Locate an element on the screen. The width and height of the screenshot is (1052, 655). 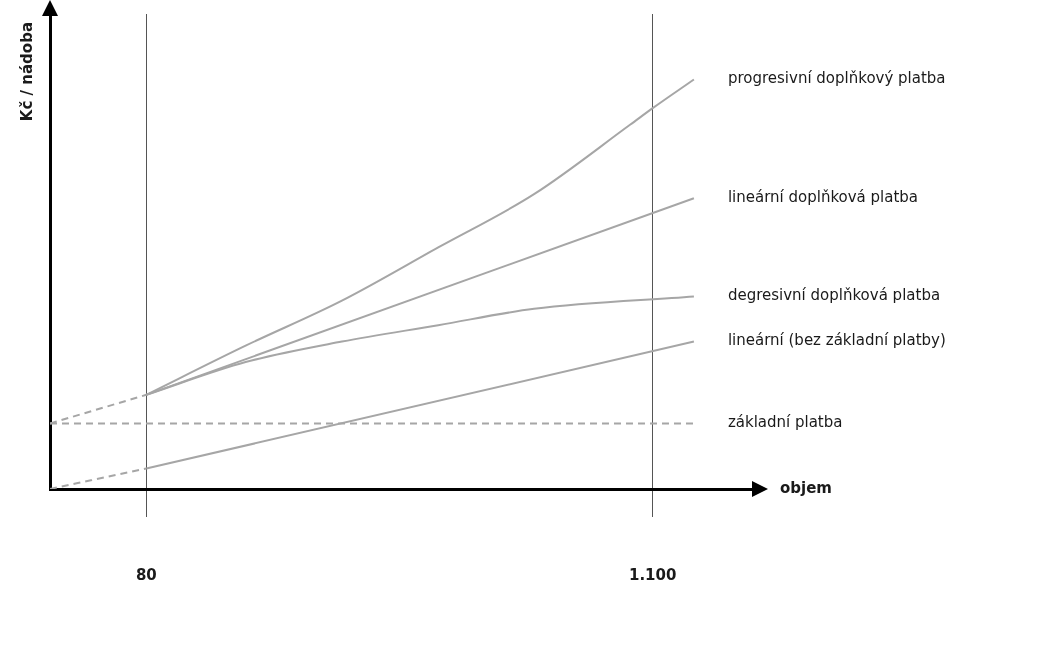
x-axis-title: objem is located at coordinates (806, 487).